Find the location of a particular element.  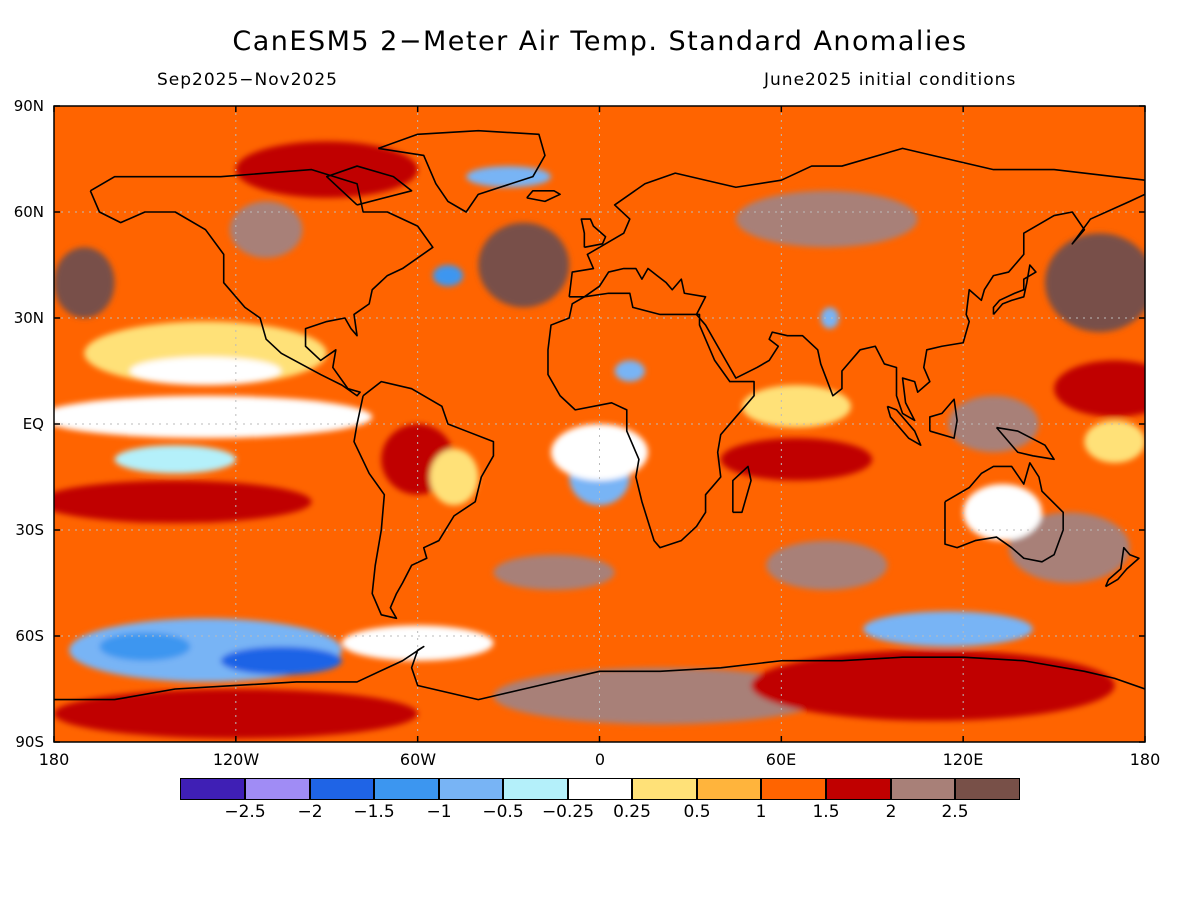

coastline-antarctica is located at coordinates (599, 673).